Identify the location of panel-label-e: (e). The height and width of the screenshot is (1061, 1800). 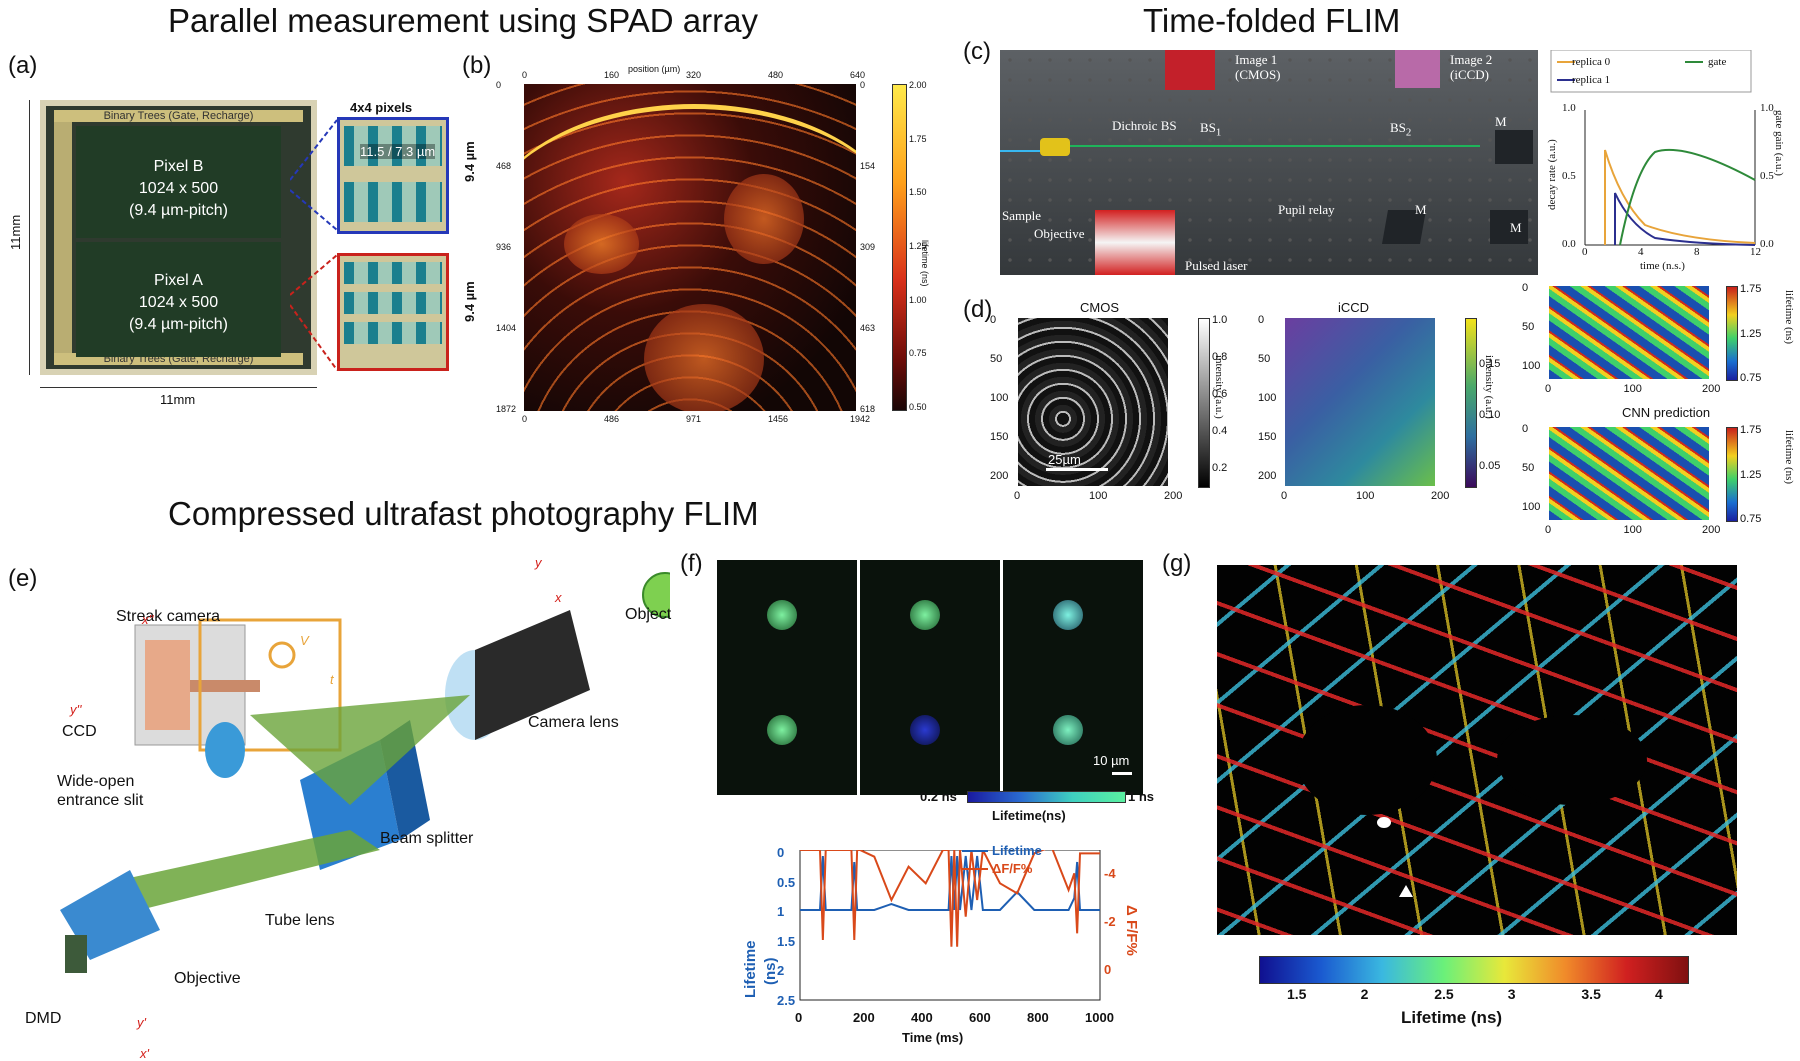
(23, 578).